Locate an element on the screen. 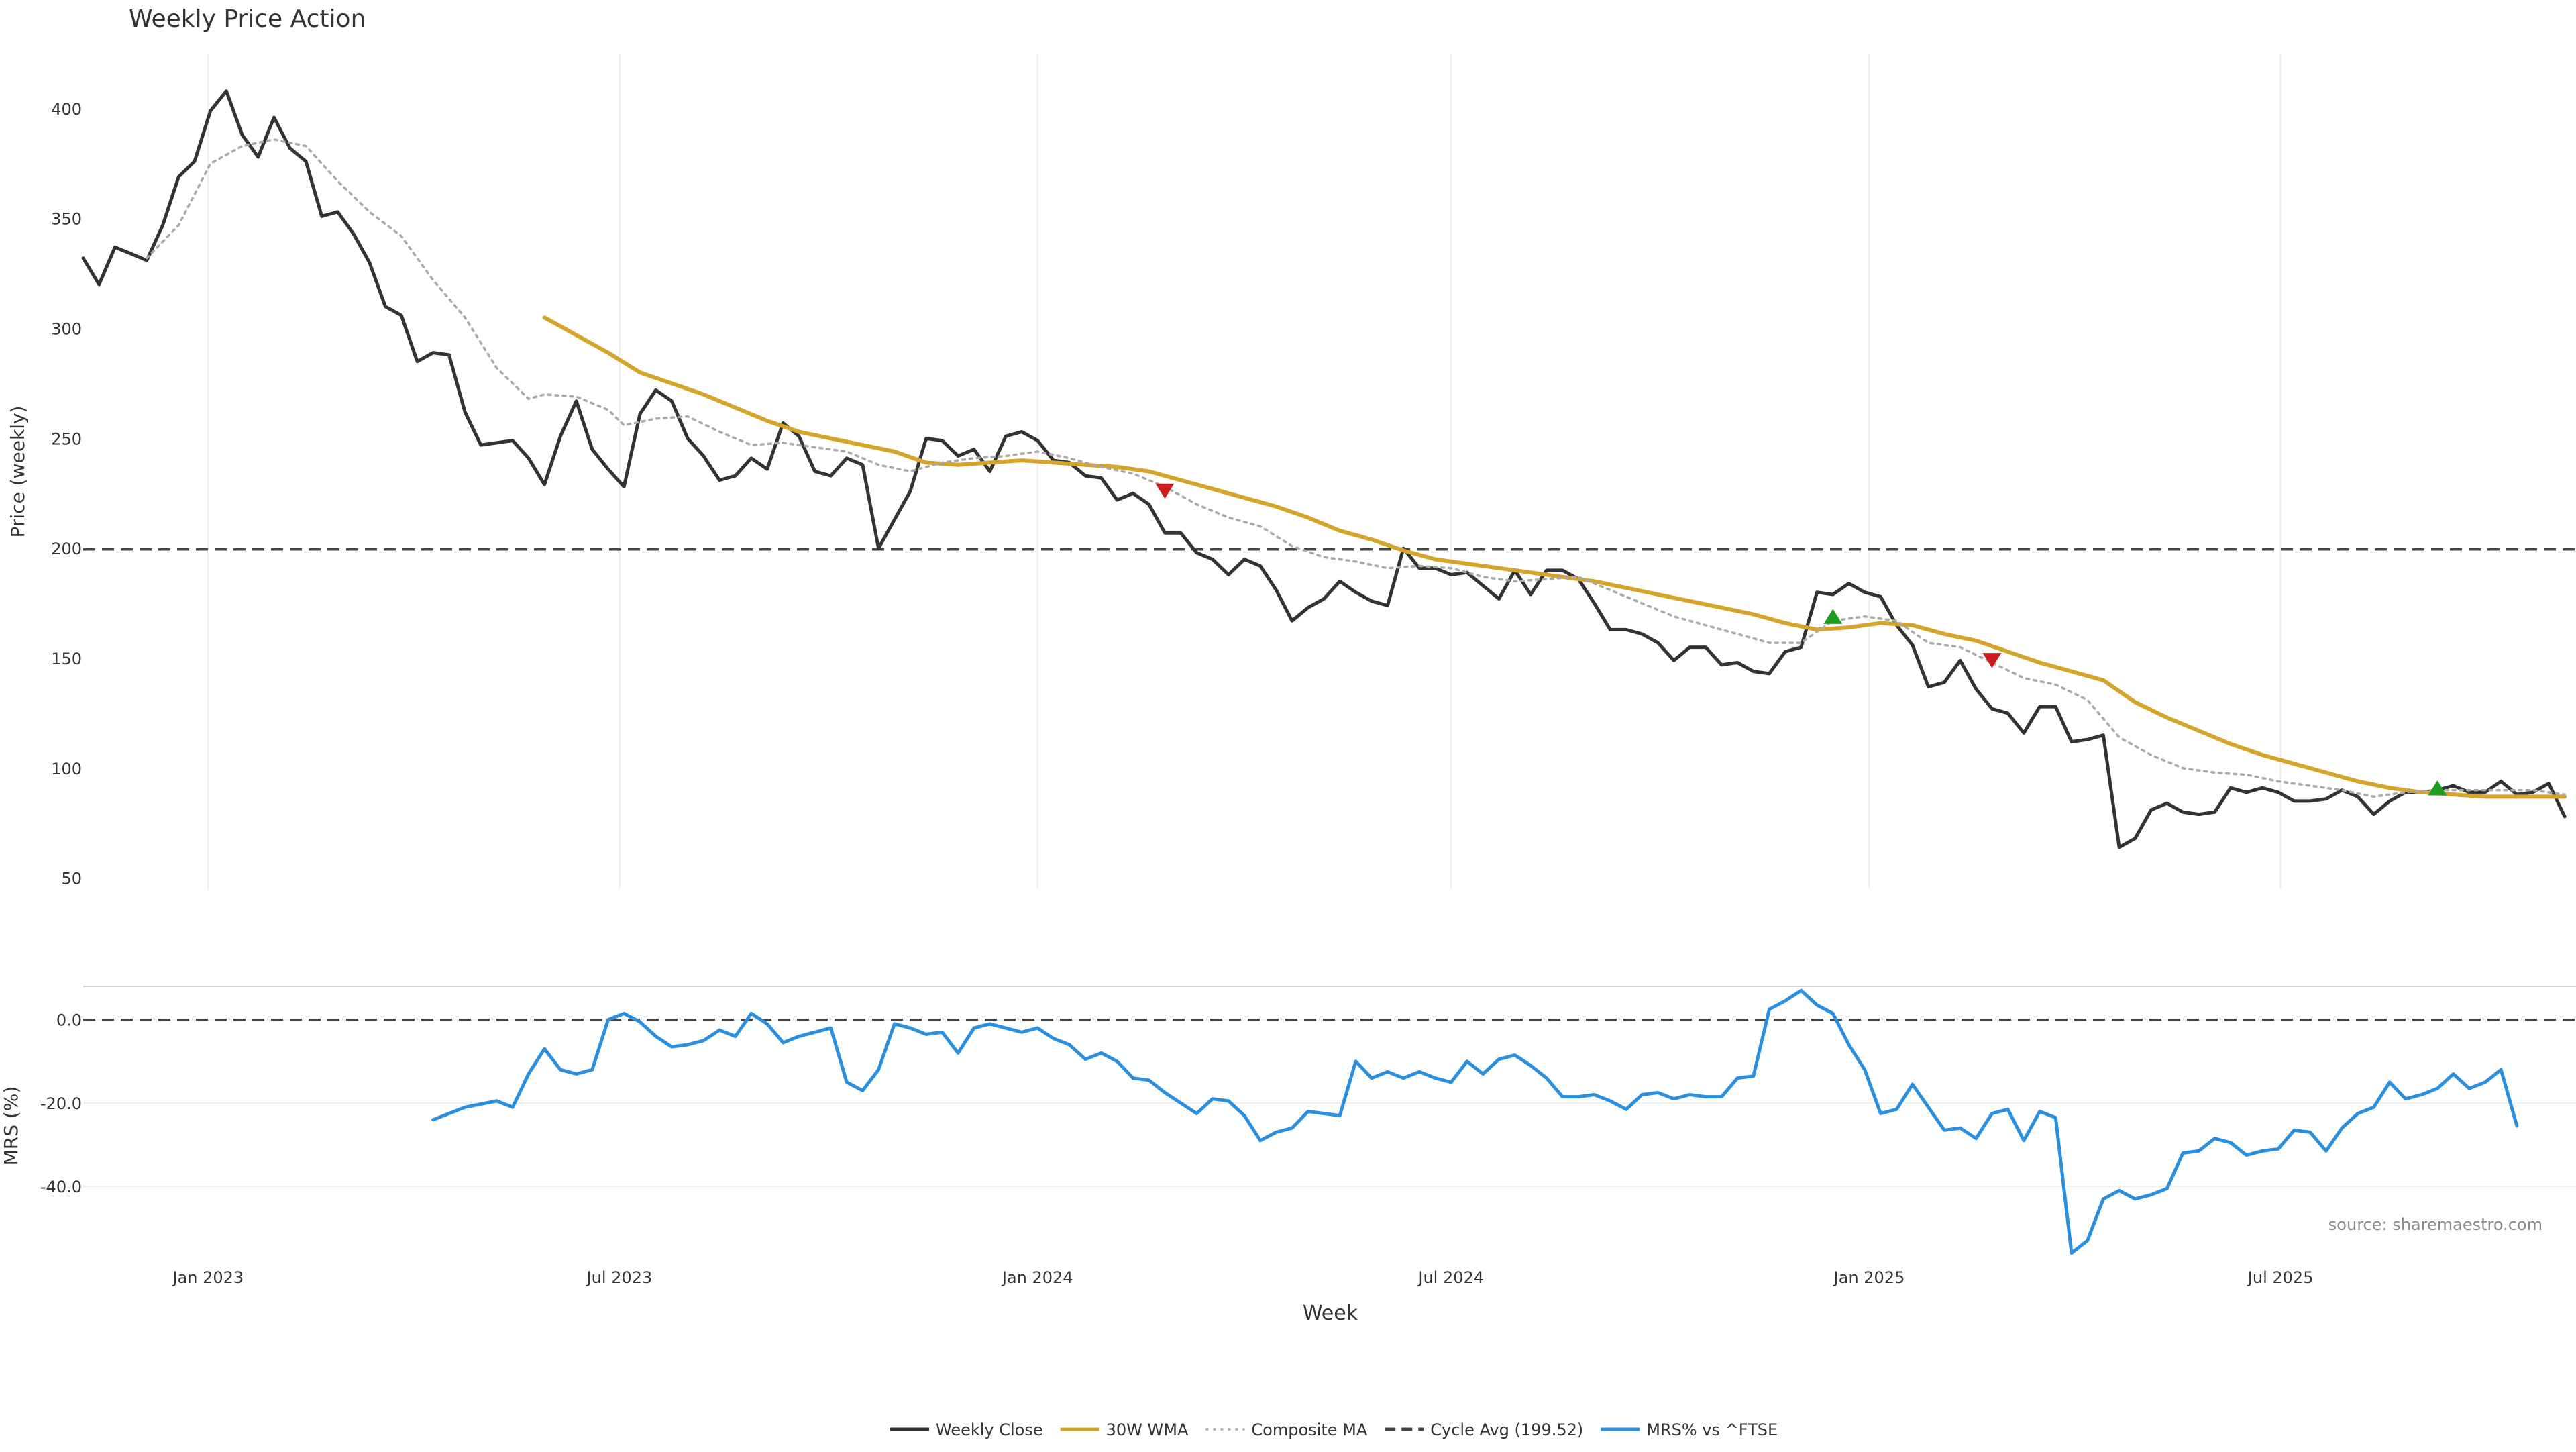 The width and height of the screenshot is (2576, 1452). x-tick-label: Jan 2023 is located at coordinates (207, 1277).